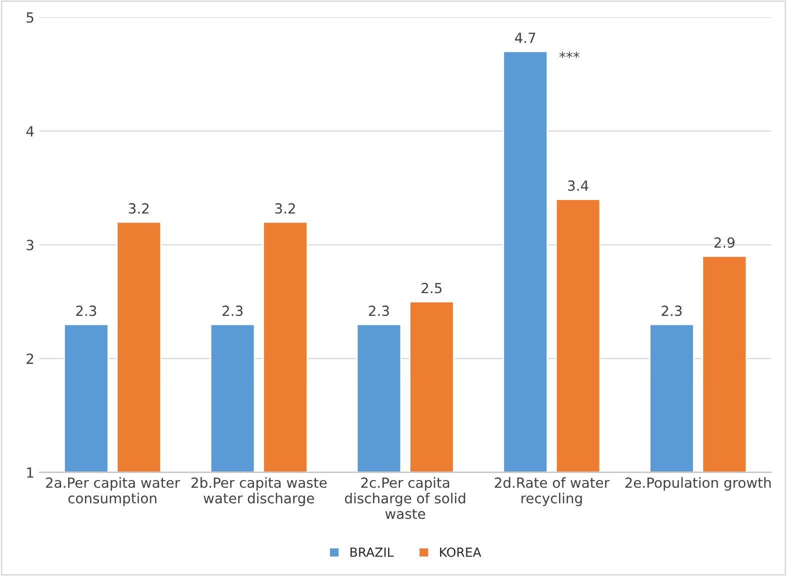 This screenshot has height=576, width=787. What do you see at coordinates (30, 245) in the screenshot?
I see `y-tick-label: 3` at bounding box center [30, 245].